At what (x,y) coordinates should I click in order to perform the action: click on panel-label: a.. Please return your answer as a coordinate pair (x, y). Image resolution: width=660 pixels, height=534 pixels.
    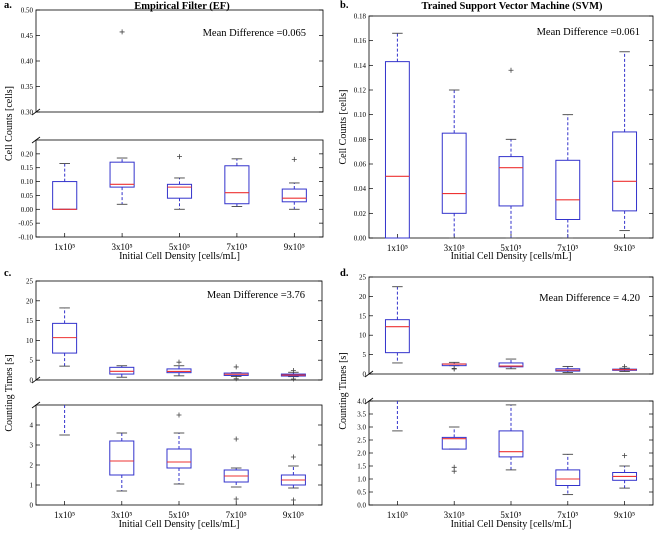
    Looking at the image, I should click on (8, 5).